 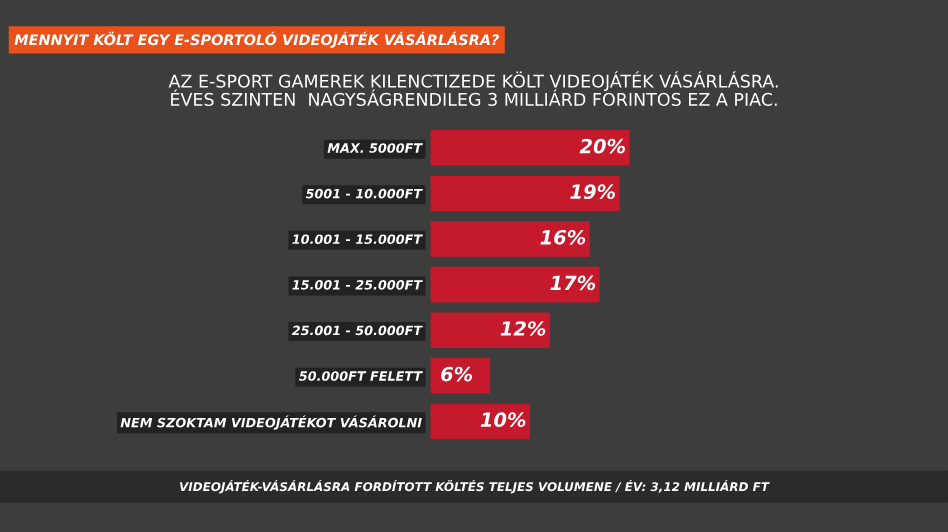 I want to click on chart-subtitle: AZ E-SPORT GAMEREK KILENCTIZEDE KÖLT VIDEOJÁTÉK VÁSÁRLÁSRA. ÉVES SZINTEN NAGYSÁGRENDILEG 3 MILLIÁRD FORINTOS EZ A PIAC., so click(x=473, y=89).